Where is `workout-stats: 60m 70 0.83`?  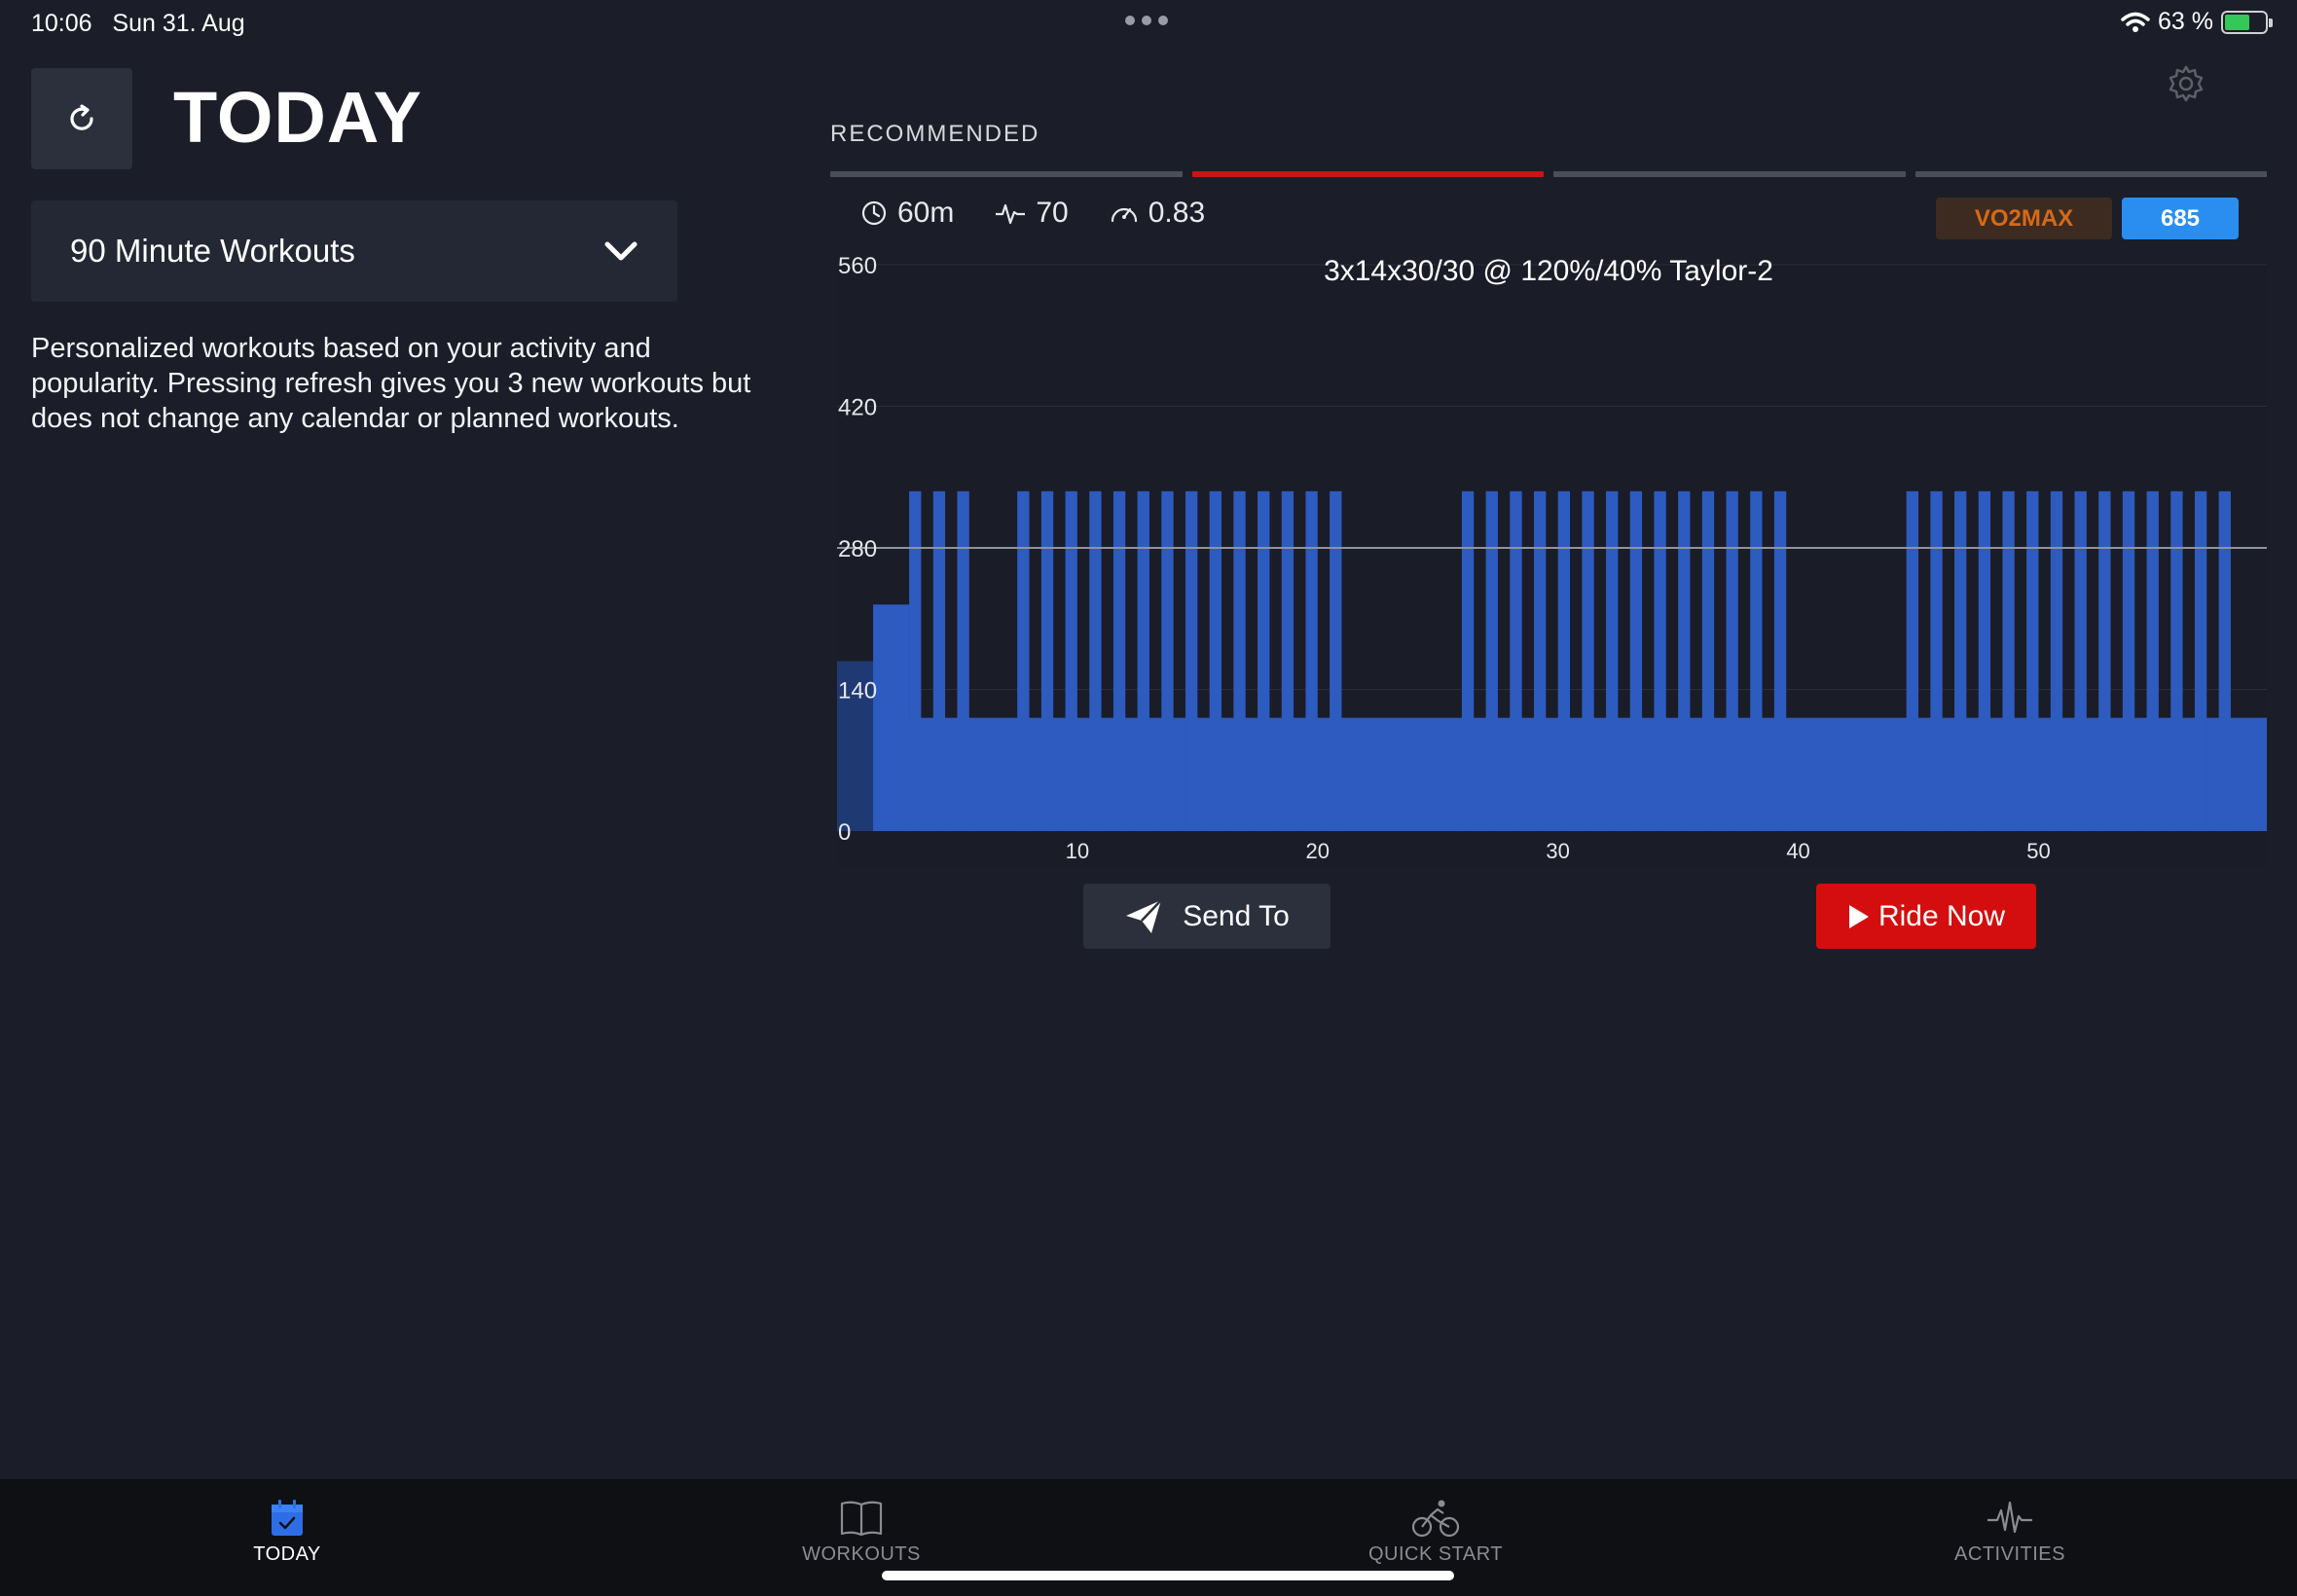 workout-stats: 60m 70 0.83 is located at coordinates (1032, 213).